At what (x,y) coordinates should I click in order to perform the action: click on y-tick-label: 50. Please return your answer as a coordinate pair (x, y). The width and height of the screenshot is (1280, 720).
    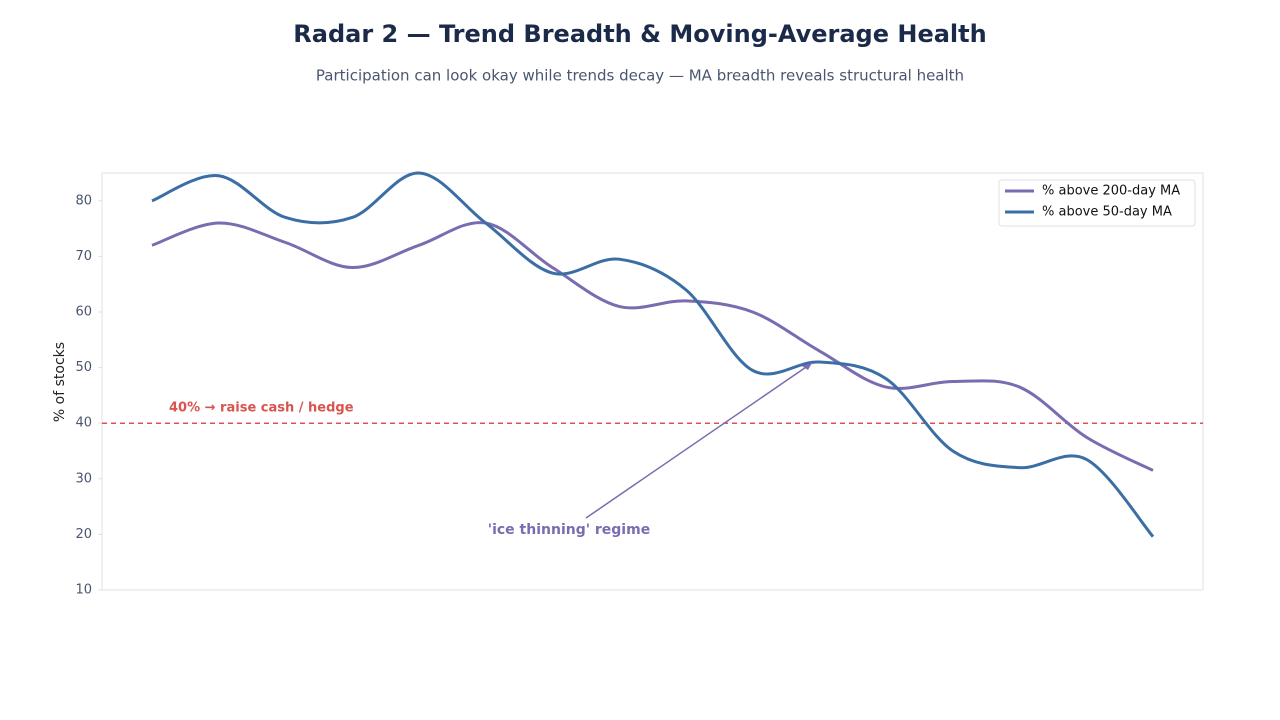
    Looking at the image, I should click on (83, 367).